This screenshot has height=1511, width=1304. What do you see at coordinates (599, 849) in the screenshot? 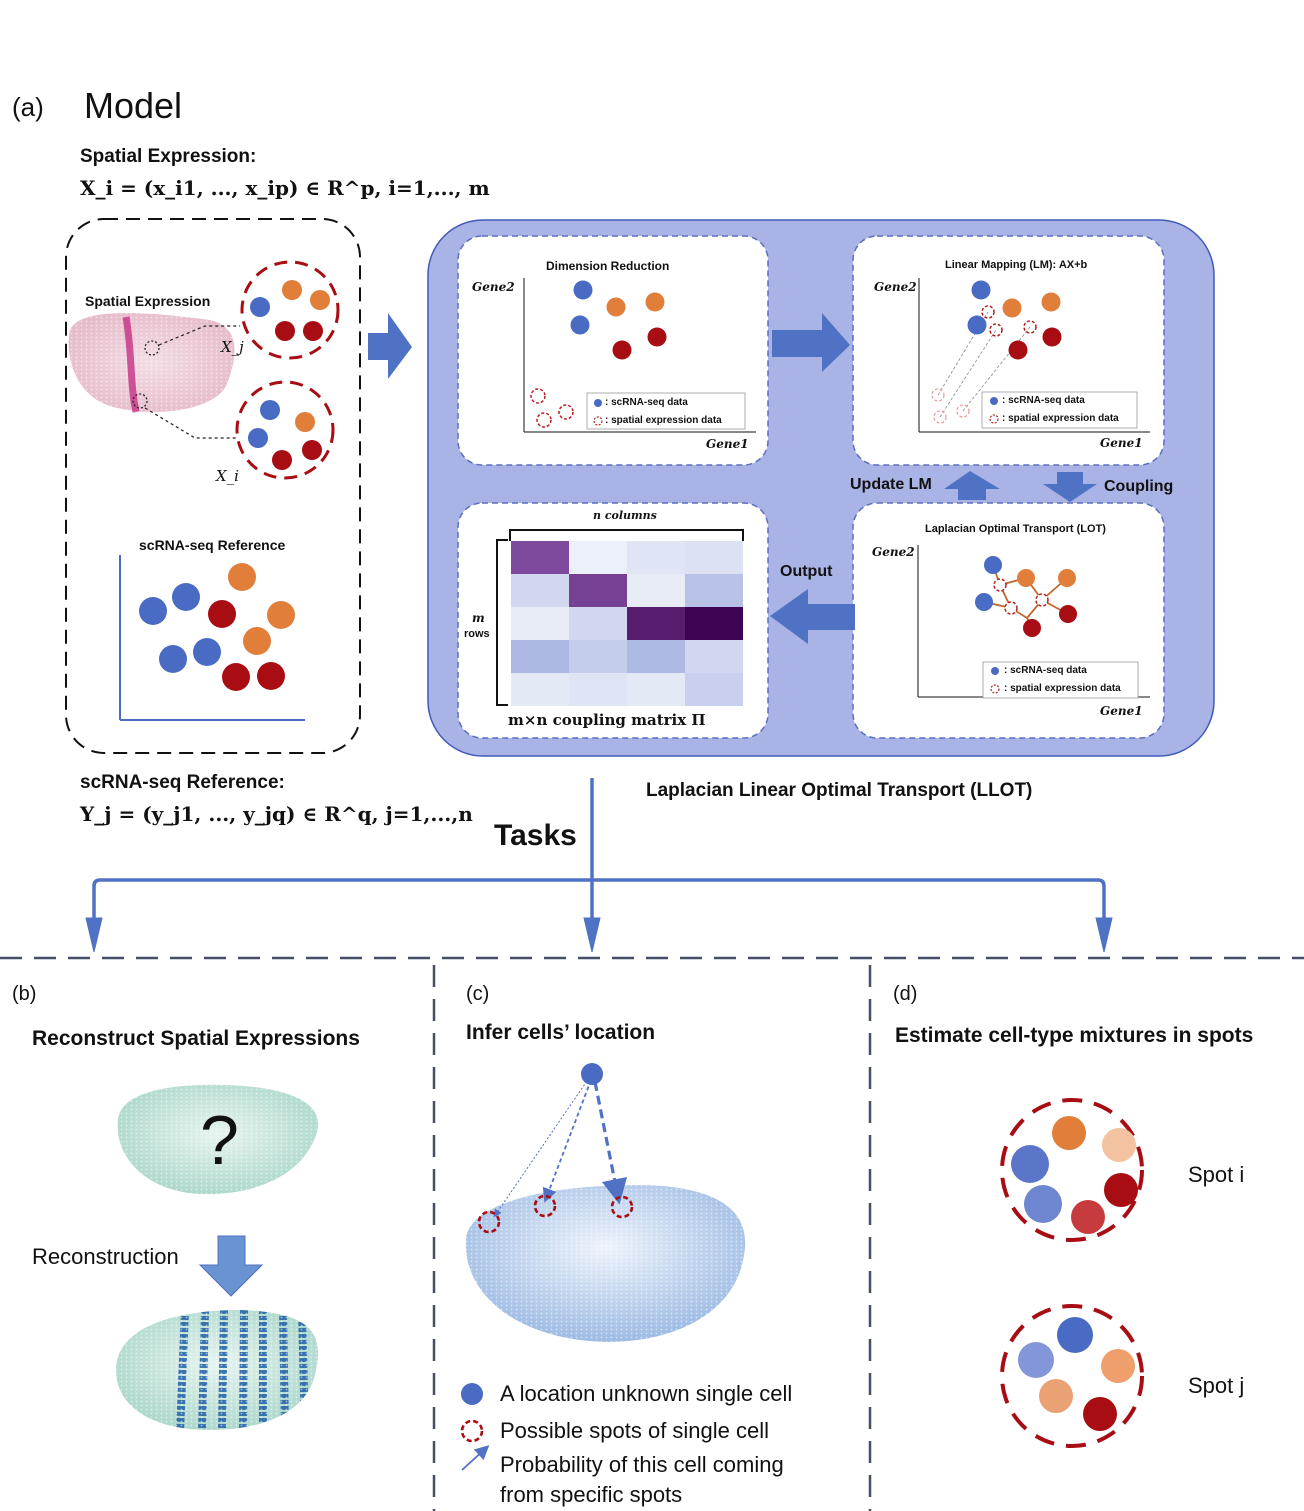
I see `tasks-tree` at bounding box center [599, 849].